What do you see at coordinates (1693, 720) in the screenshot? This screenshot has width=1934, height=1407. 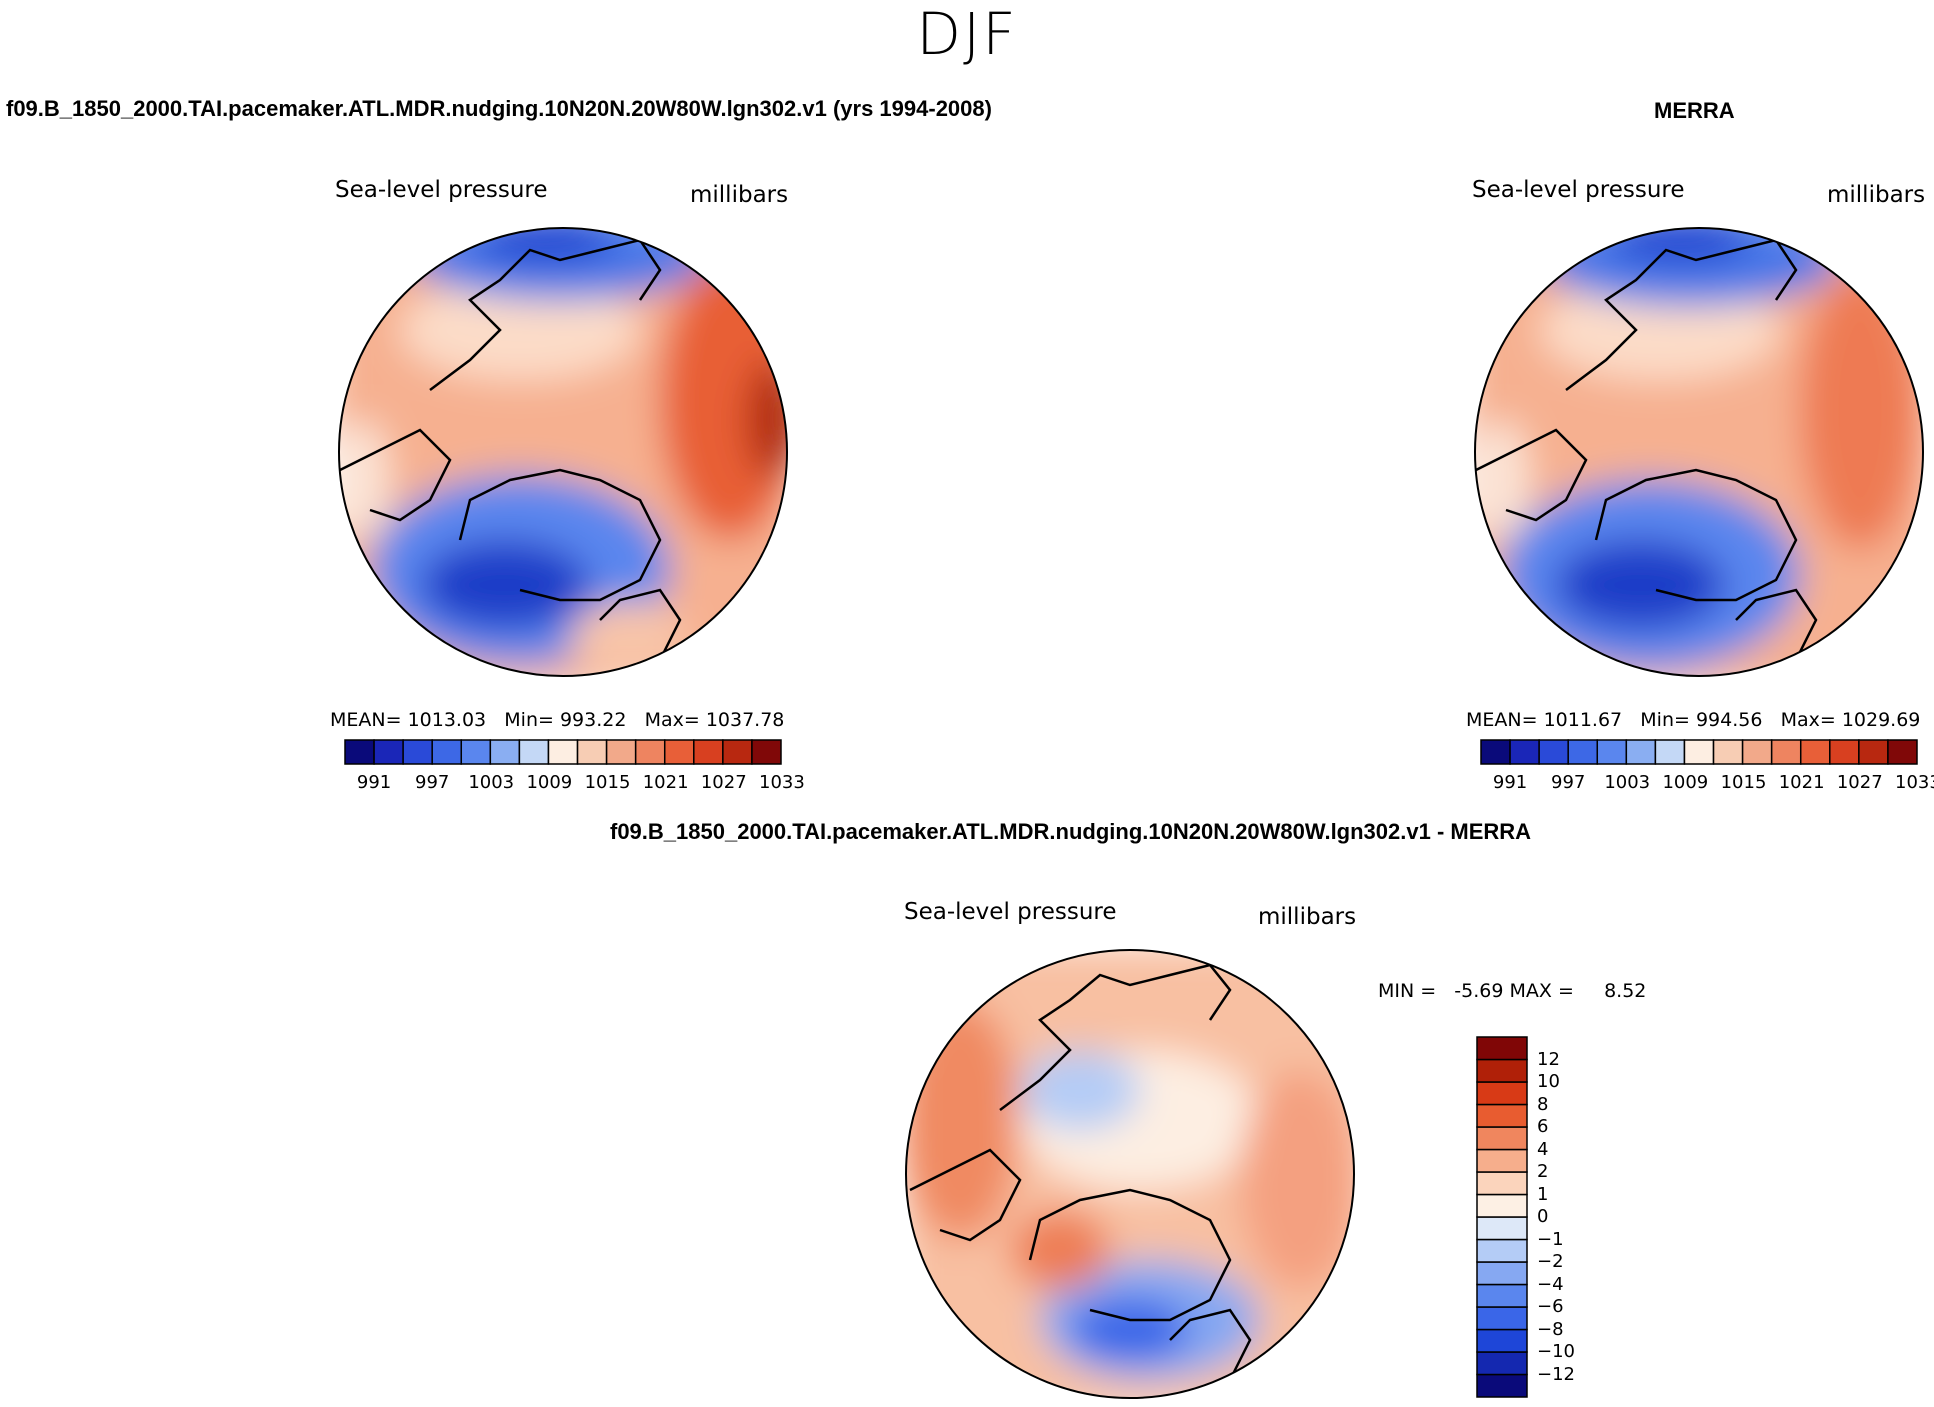 I see `obs-stats: MEAN= 1011.67 Min= 994.56 Max= 1029.69` at bounding box center [1693, 720].